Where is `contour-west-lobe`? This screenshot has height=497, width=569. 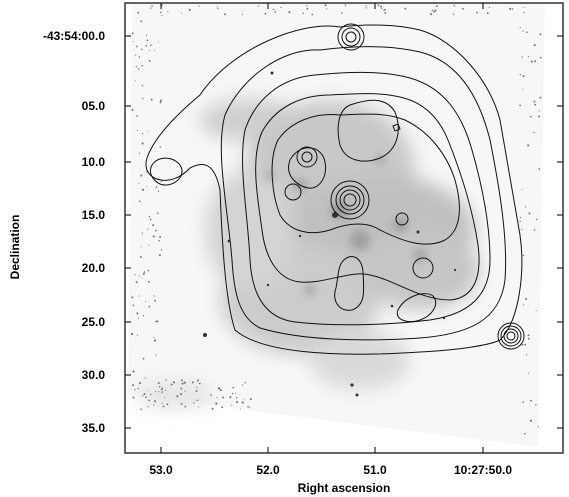 contour-west-lobe is located at coordinates (166, 171).